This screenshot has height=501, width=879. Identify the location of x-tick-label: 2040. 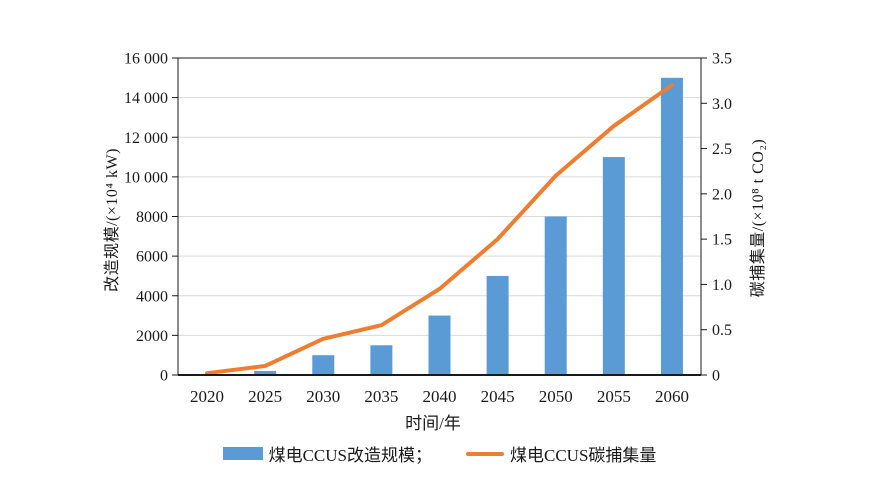
(440, 396).